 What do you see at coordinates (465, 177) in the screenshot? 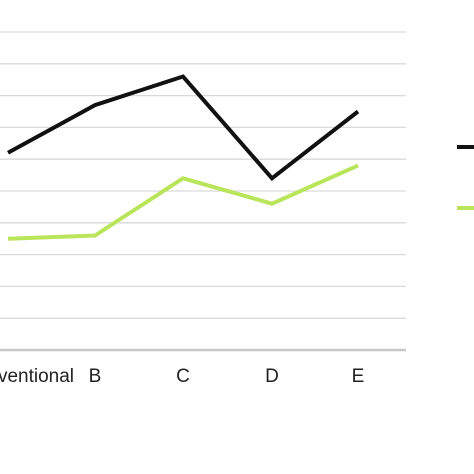
I see `legend` at bounding box center [465, 177].